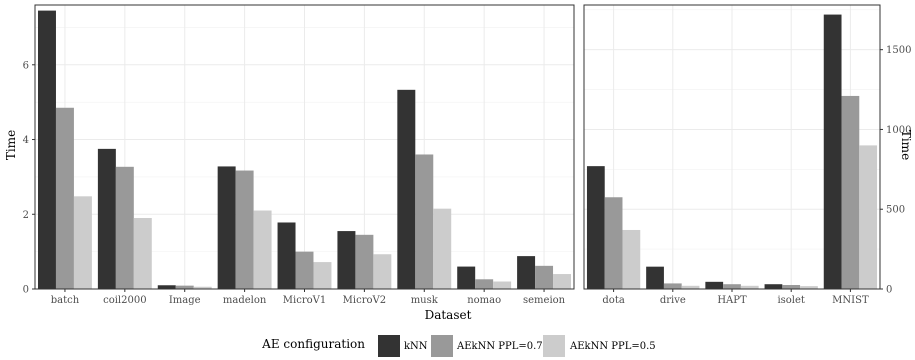 The height and width of the screenshot is (360, 915). Describe the element at coordinates (773, 286) in the screenshot. I see `bar-isolet-knn` at that location.